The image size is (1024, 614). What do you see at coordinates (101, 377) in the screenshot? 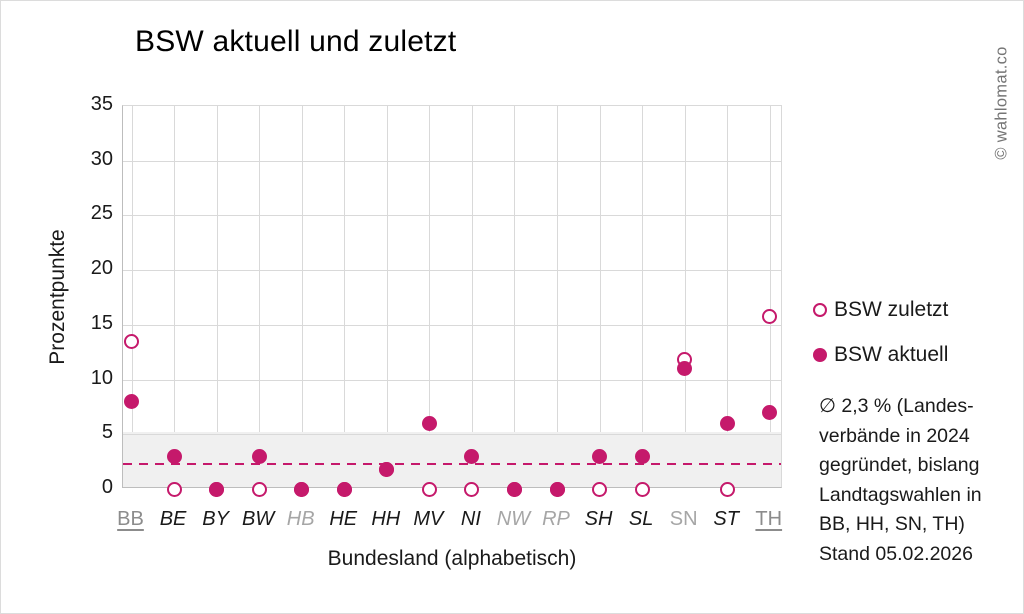
I see `y-tick-10: 10` at bounding box center [101, 377].